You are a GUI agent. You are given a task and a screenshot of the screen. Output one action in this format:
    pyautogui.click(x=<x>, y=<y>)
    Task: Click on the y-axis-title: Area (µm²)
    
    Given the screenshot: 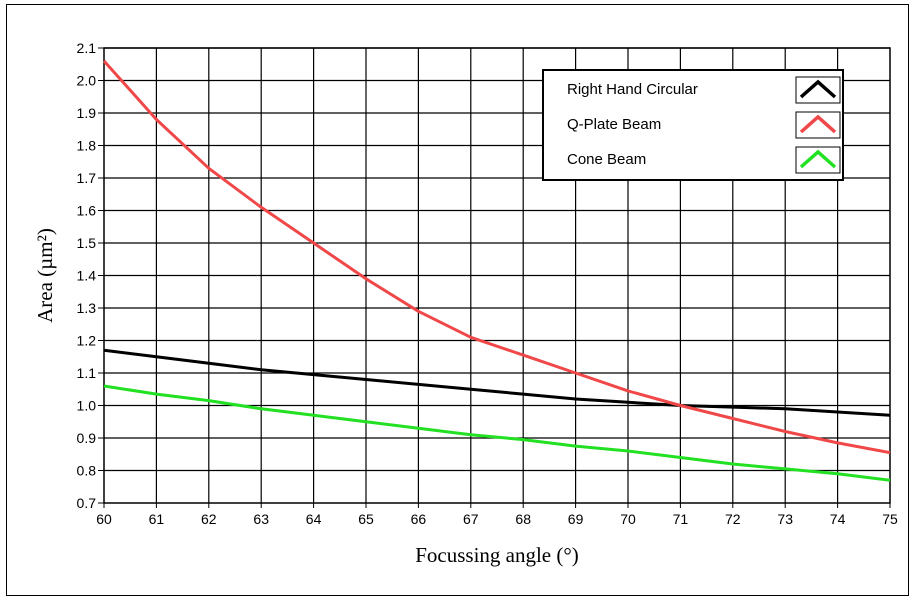 What is the action you would take?
    pyautogui.click(x=45, y=275)
    